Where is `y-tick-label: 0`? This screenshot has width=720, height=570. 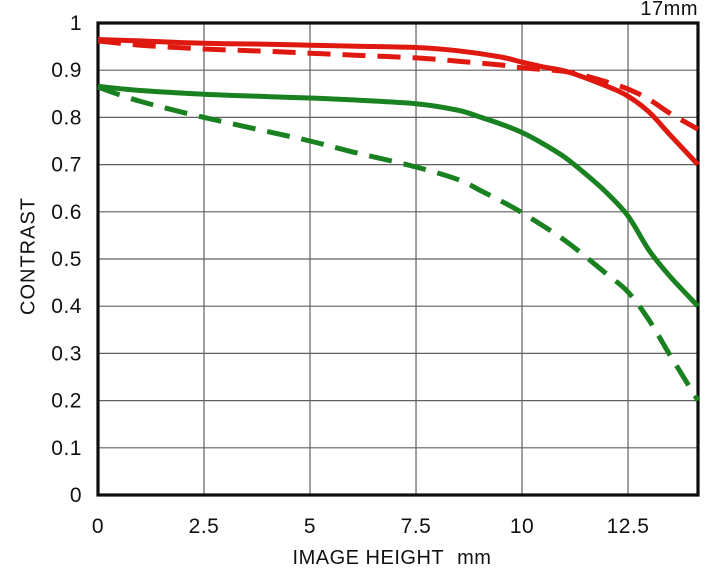 y-tick-label: 0 is located at coordinates (76, 495).